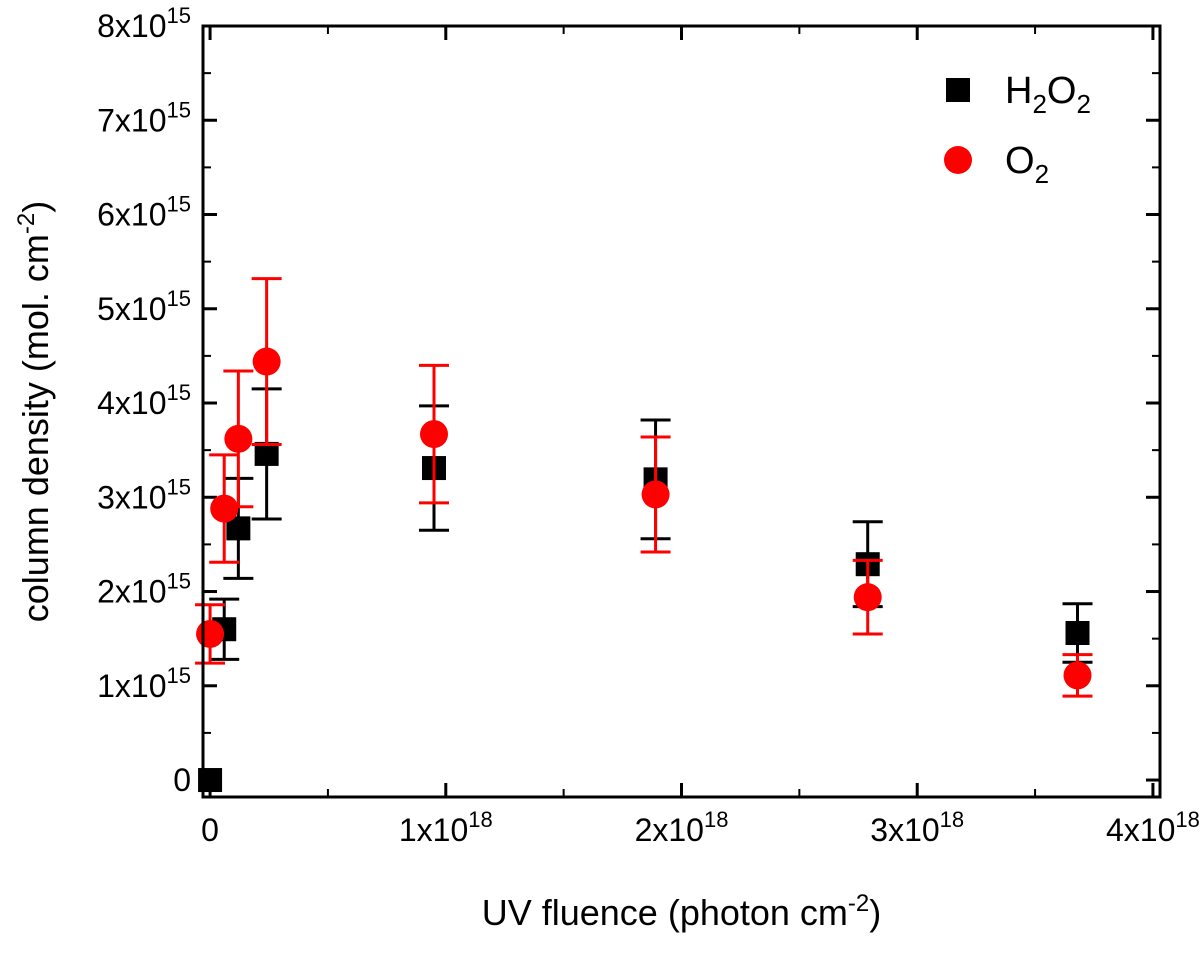 This screenshot has width=1200, height=953. I want to click on legend-item-o2: O2, so click(996, 164).